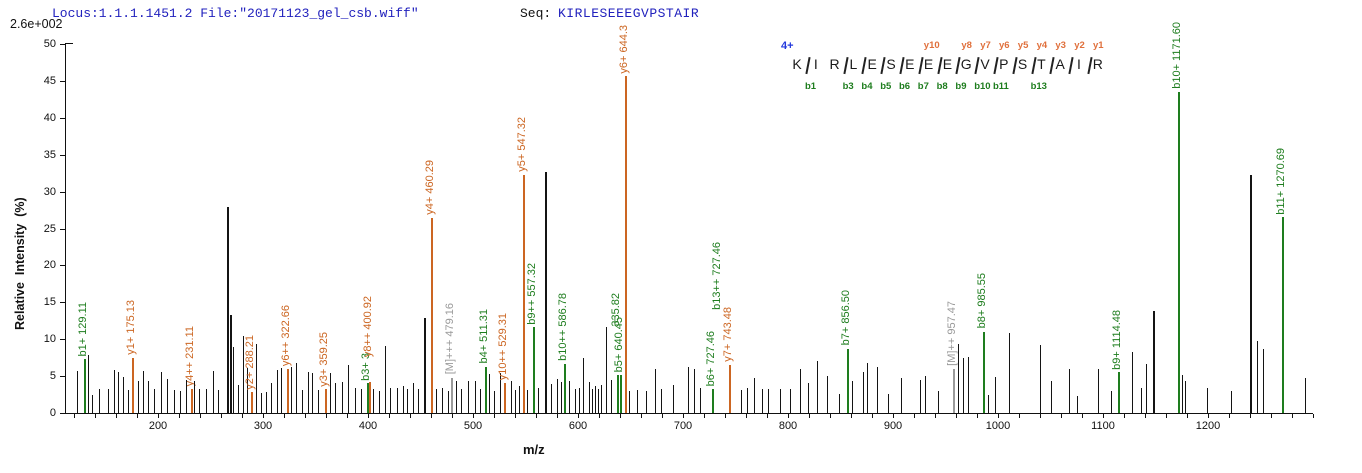 The image size is (1362, 473). Describe the element at coordinates (450, 339) in the screenshot. I see `peak-label: [M]+++ 479.16` at that location.